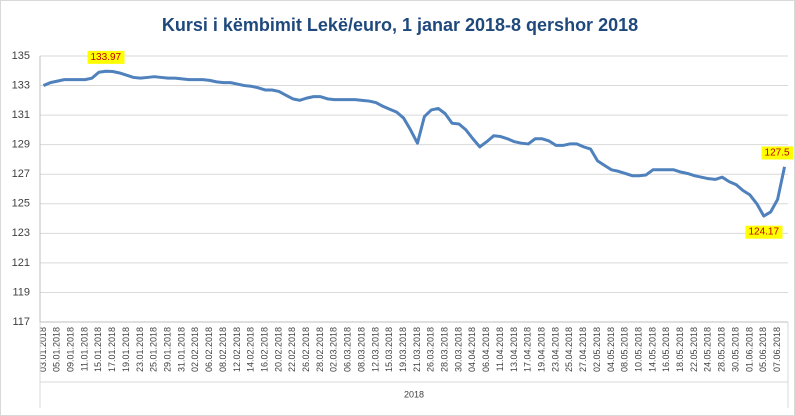 The height and width of the screenshot is (416, 795). What do you see at coordinates (278, 349) in the screenshot?
I see `x-tick-label: 20.02.2018` at bounding box center [278, 349].